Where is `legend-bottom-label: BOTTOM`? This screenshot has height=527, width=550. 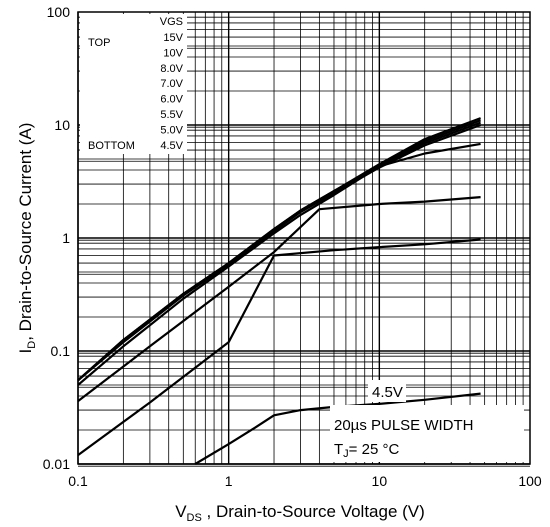
legend-bottom-label: BOTTOM is located at coordinates (111, 146).